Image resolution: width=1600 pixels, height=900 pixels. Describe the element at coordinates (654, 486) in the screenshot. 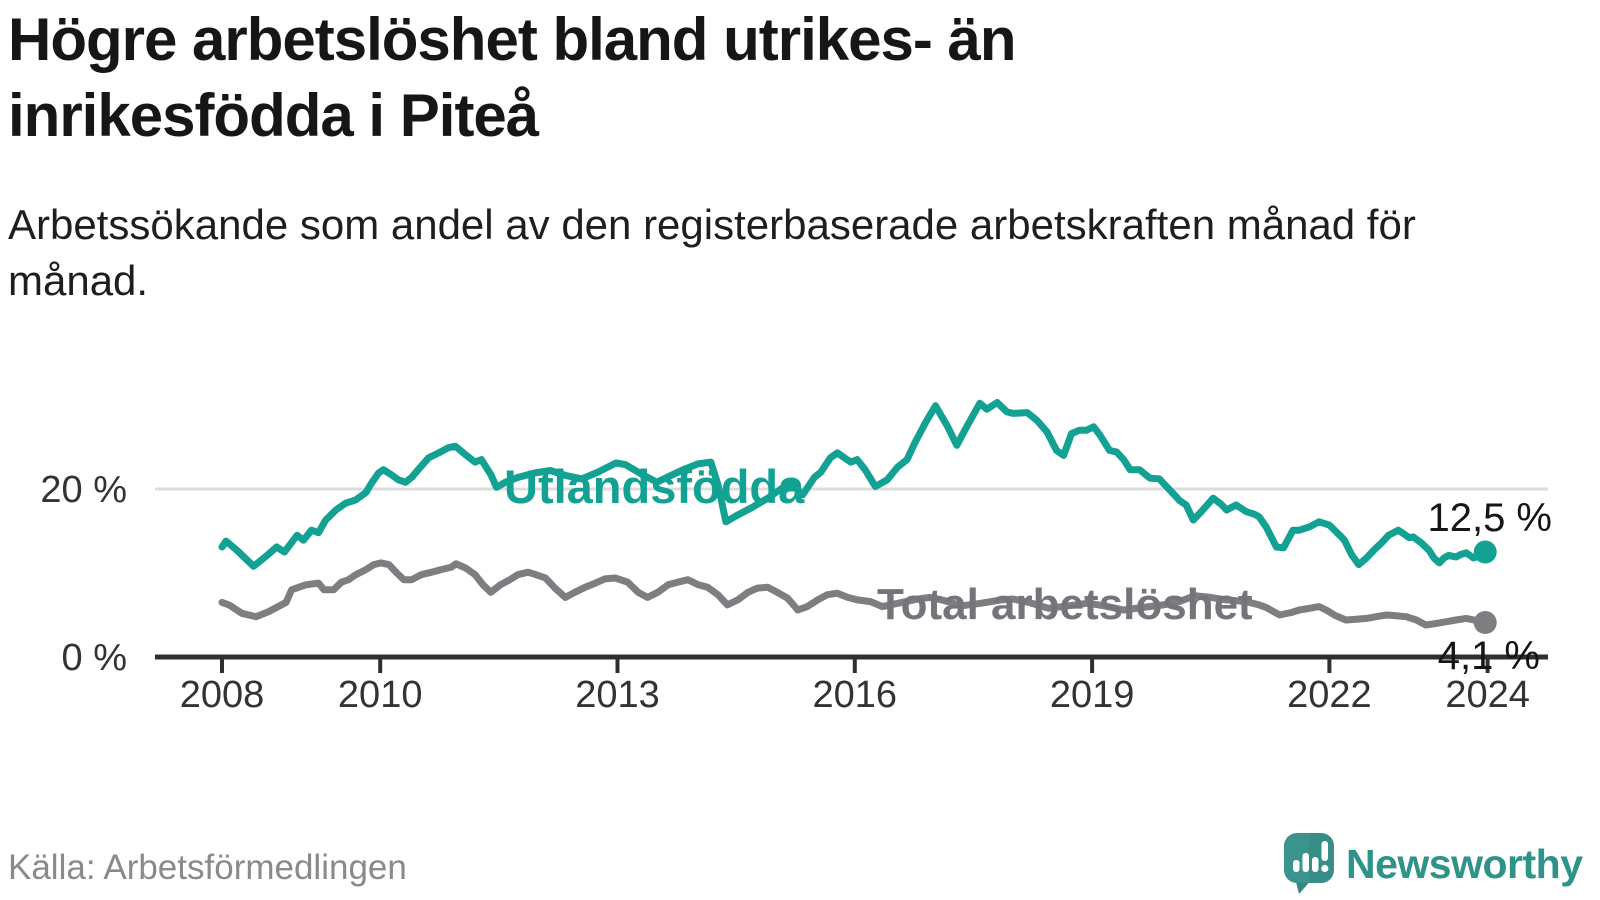

I see `series-label-0: Utlandsfödda` at that location.